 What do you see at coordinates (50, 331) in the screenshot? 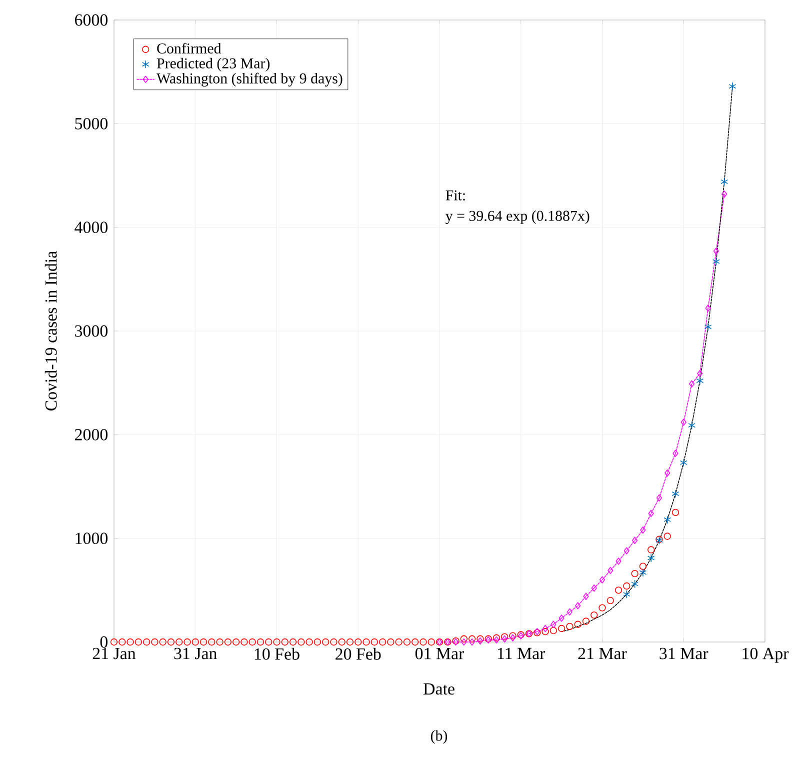
I see `y-axis-title: Covid-19 cases in India` at bounding box center [50, 331].